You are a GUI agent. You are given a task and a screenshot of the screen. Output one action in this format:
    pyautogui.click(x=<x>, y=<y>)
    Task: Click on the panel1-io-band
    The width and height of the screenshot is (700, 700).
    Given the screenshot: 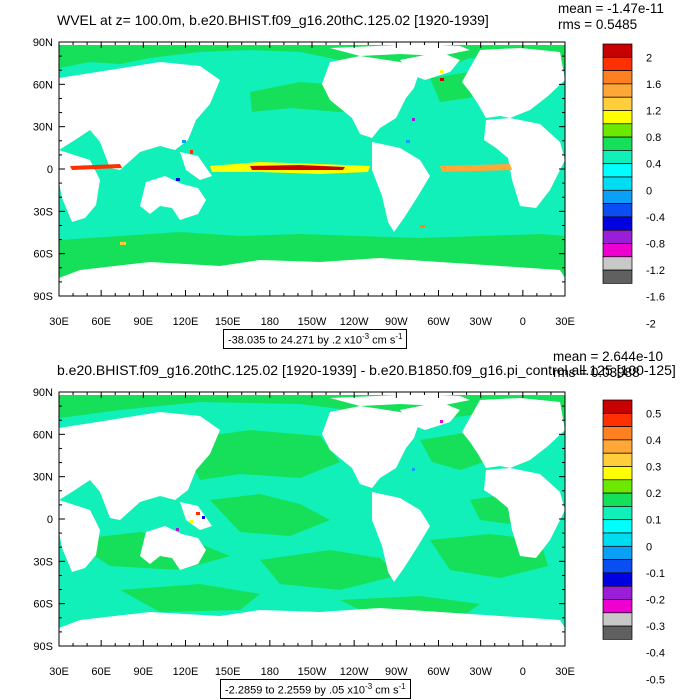 What is the action you would take?
    pyautogui.click(x=96, y=167)
    